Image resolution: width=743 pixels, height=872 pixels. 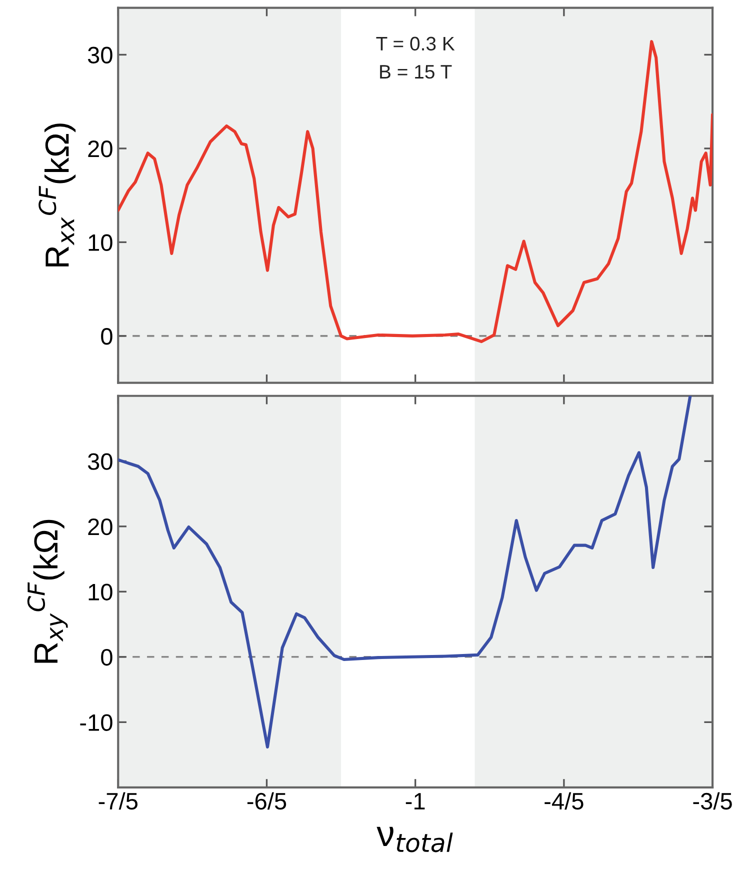 I want to click on annotation: T = 0.3 K, so click(x=415, y=43).